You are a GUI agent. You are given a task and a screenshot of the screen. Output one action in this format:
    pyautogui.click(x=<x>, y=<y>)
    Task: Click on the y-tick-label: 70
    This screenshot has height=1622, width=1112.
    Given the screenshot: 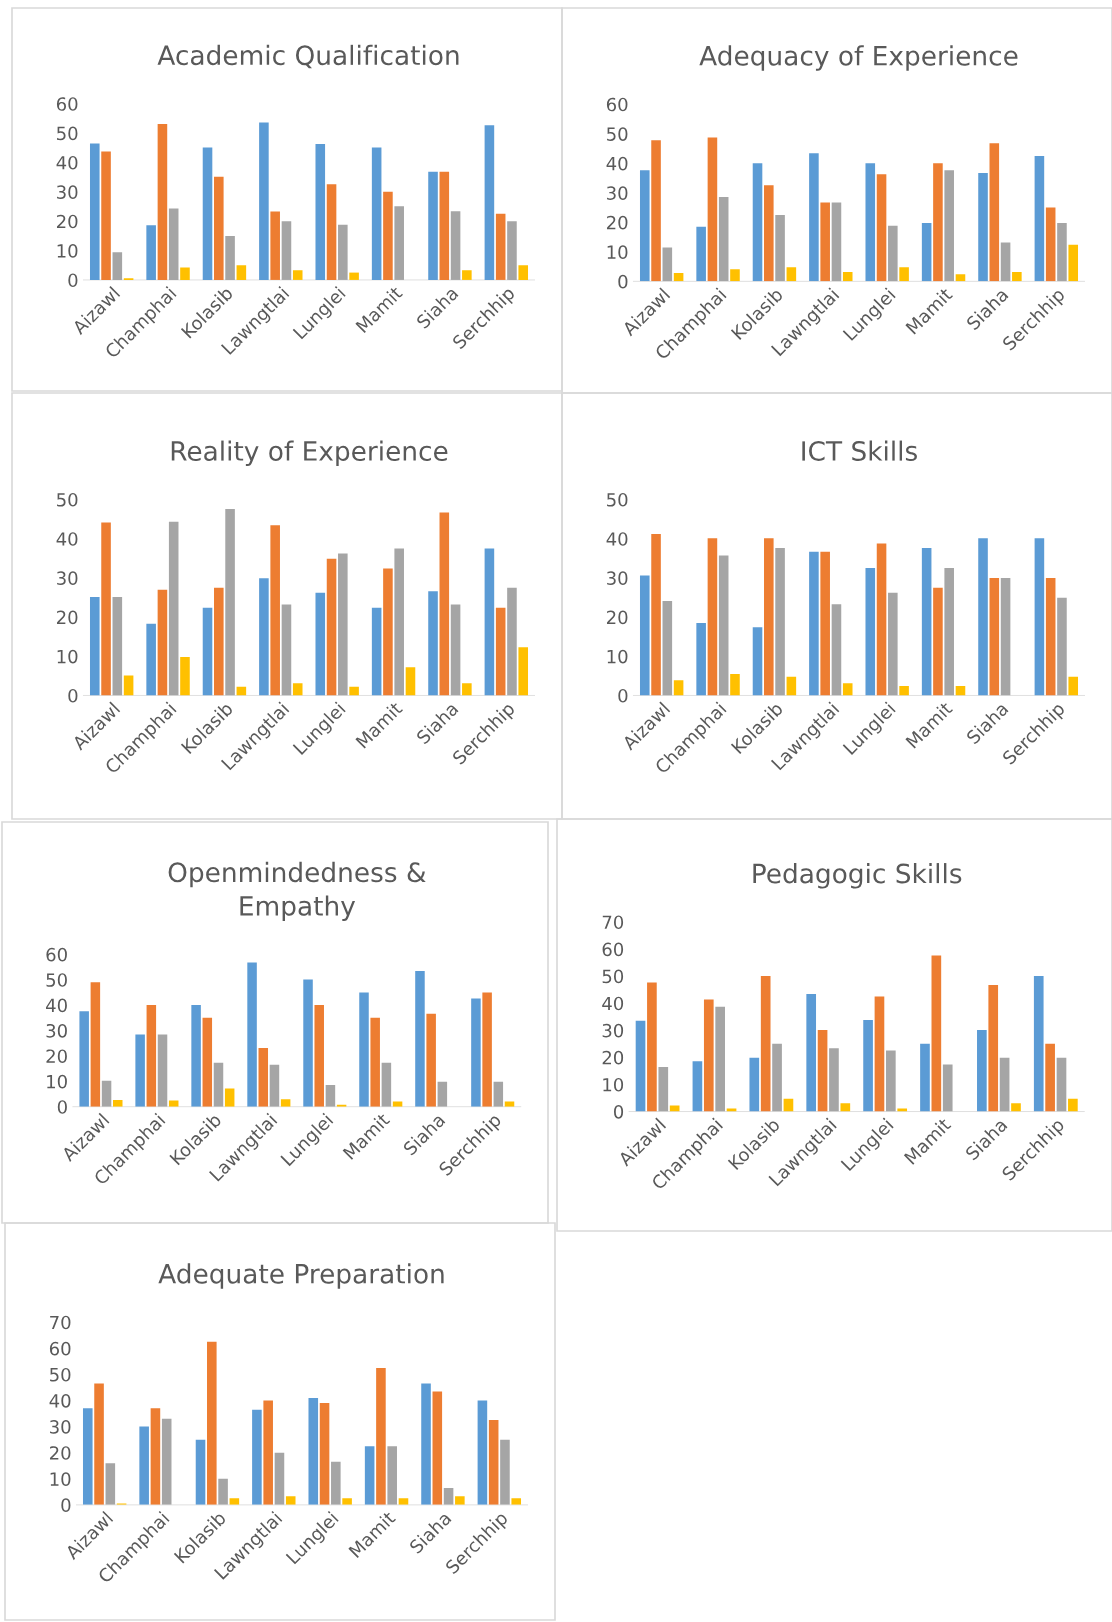 What is the action you would take?
    pyautogui.click(x=613, y=922)
    